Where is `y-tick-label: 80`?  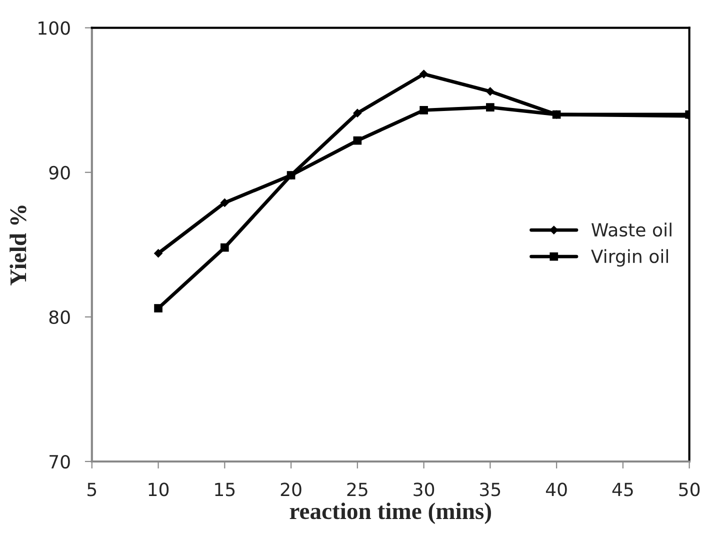 y-tick-label: 80 is located at coordinates (59, 317).